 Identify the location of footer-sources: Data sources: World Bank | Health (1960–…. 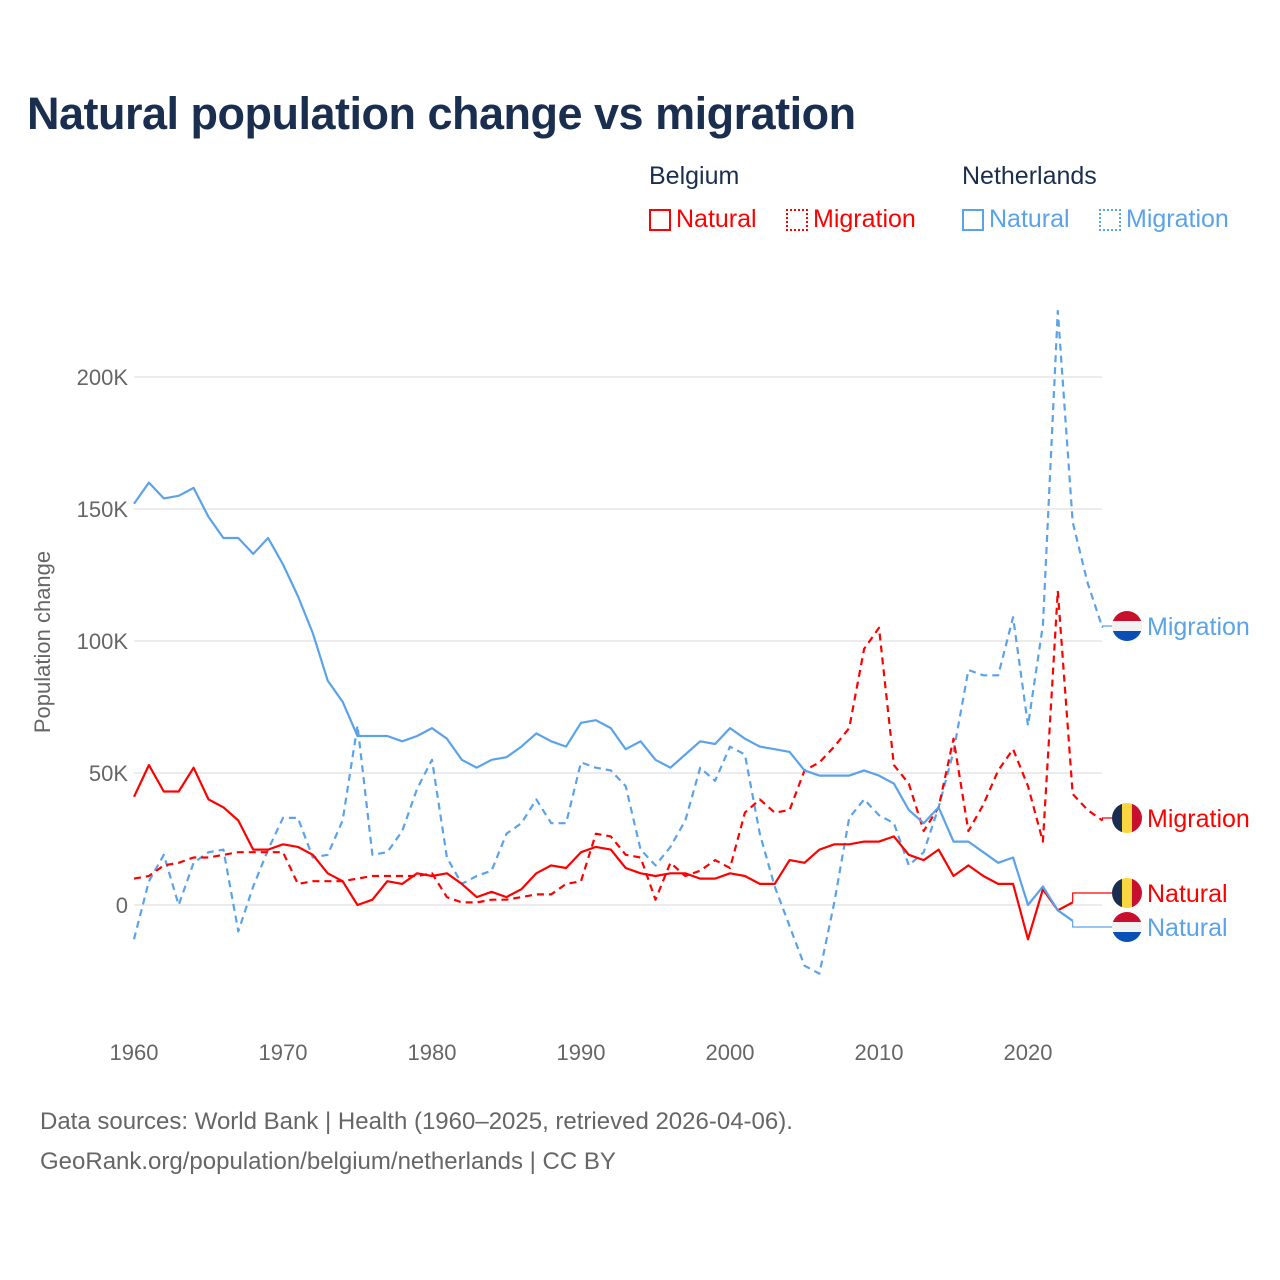
(416, 1121).